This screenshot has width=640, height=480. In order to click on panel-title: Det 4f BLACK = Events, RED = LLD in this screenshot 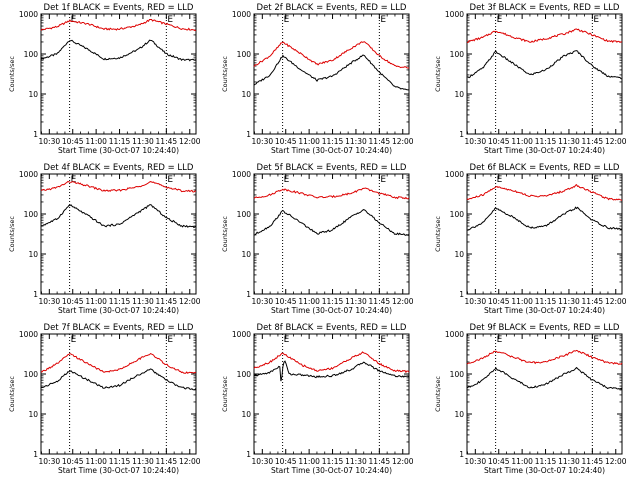, I will do `click(119, 168)`.